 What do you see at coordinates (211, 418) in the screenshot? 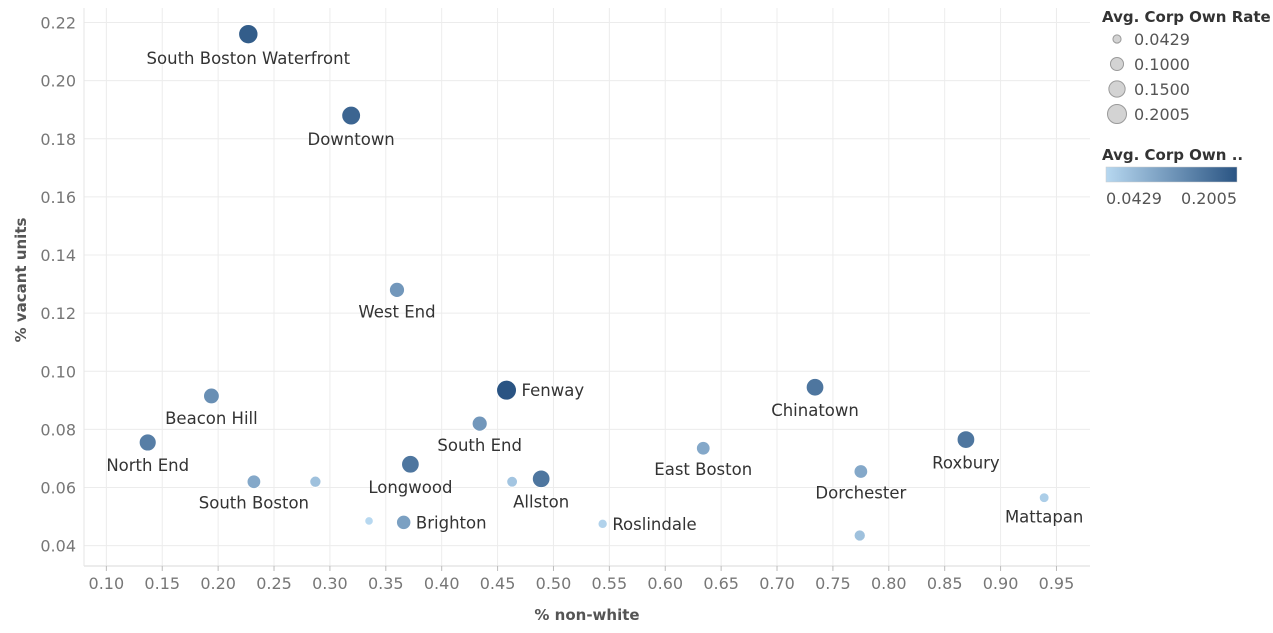
I see `point-label: Beacon Hill` at bounding box center [211, 418].